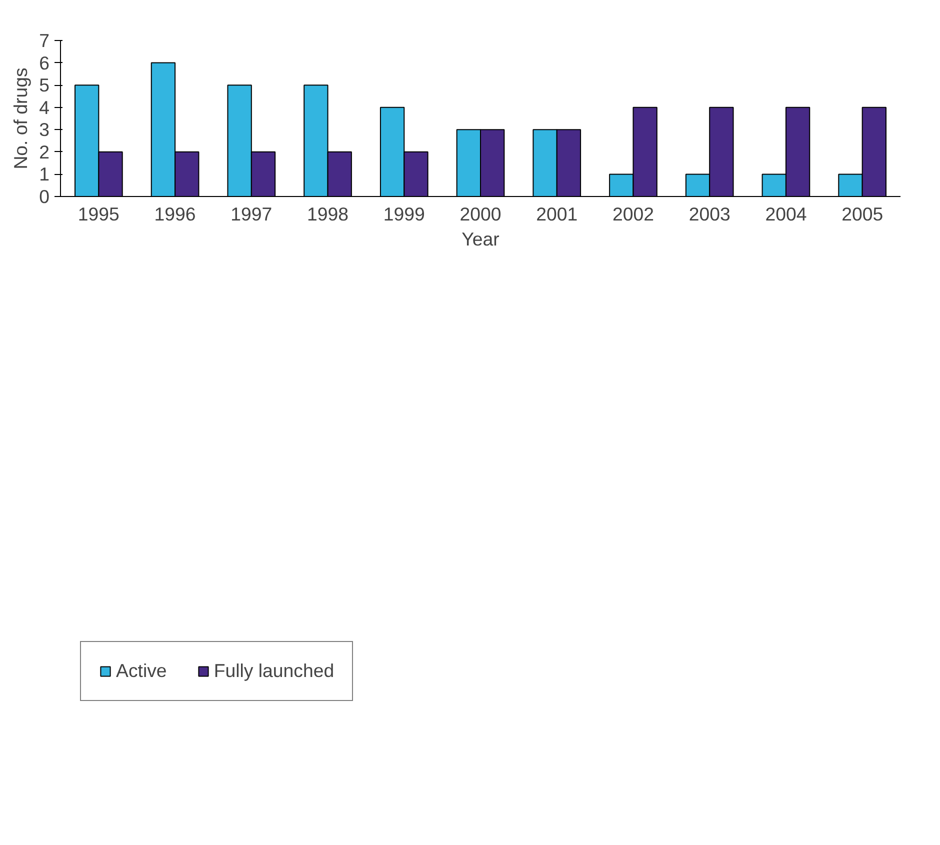 The width and height of the screenshot is (940, 845). I want to click on x-tick-label: 2005, so click(863, 214).